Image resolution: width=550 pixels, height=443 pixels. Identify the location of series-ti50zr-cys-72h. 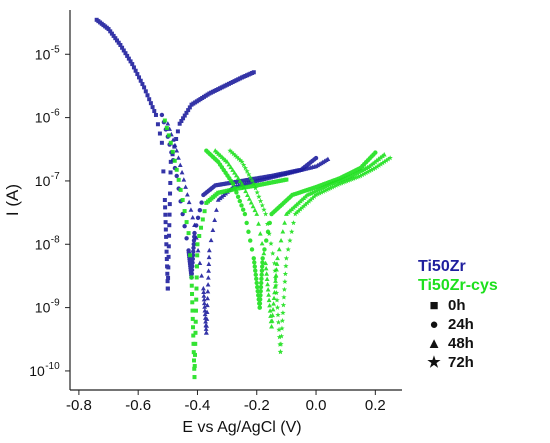
(310, 251).